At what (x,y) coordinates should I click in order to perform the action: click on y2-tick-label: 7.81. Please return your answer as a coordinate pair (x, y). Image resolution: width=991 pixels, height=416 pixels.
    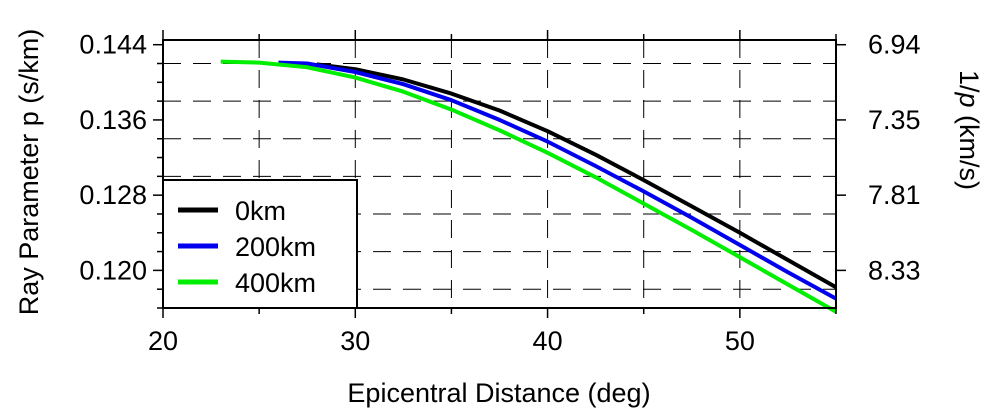
    Looking at the image, I should click on (894, 195).